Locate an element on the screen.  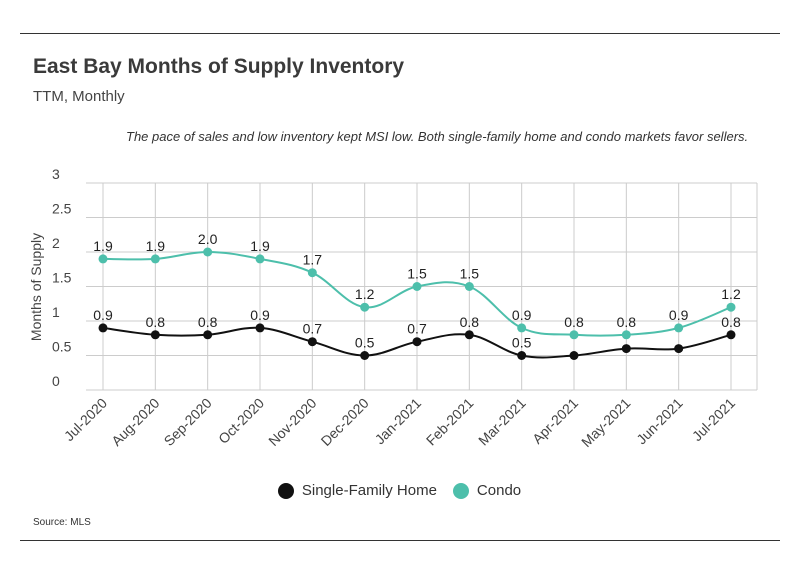
bottom-rule is located at coordinates (400, 540).